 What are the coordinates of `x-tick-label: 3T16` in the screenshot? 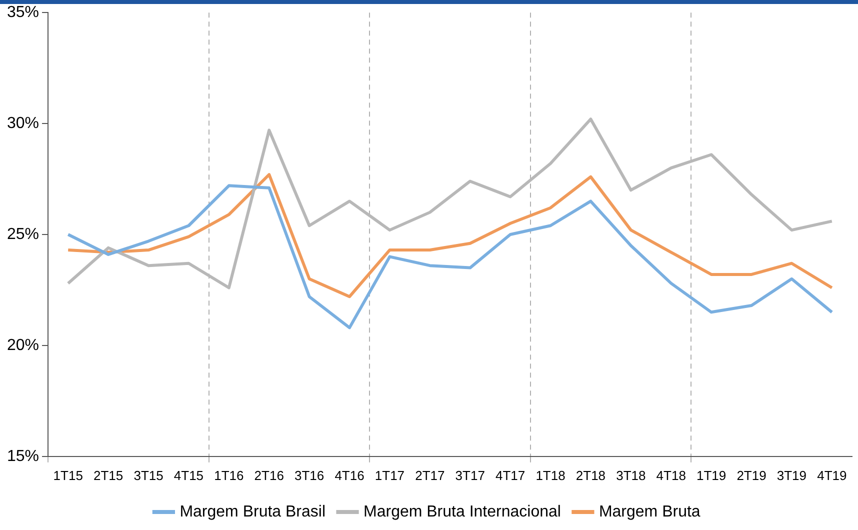 It's located at (309, 475).